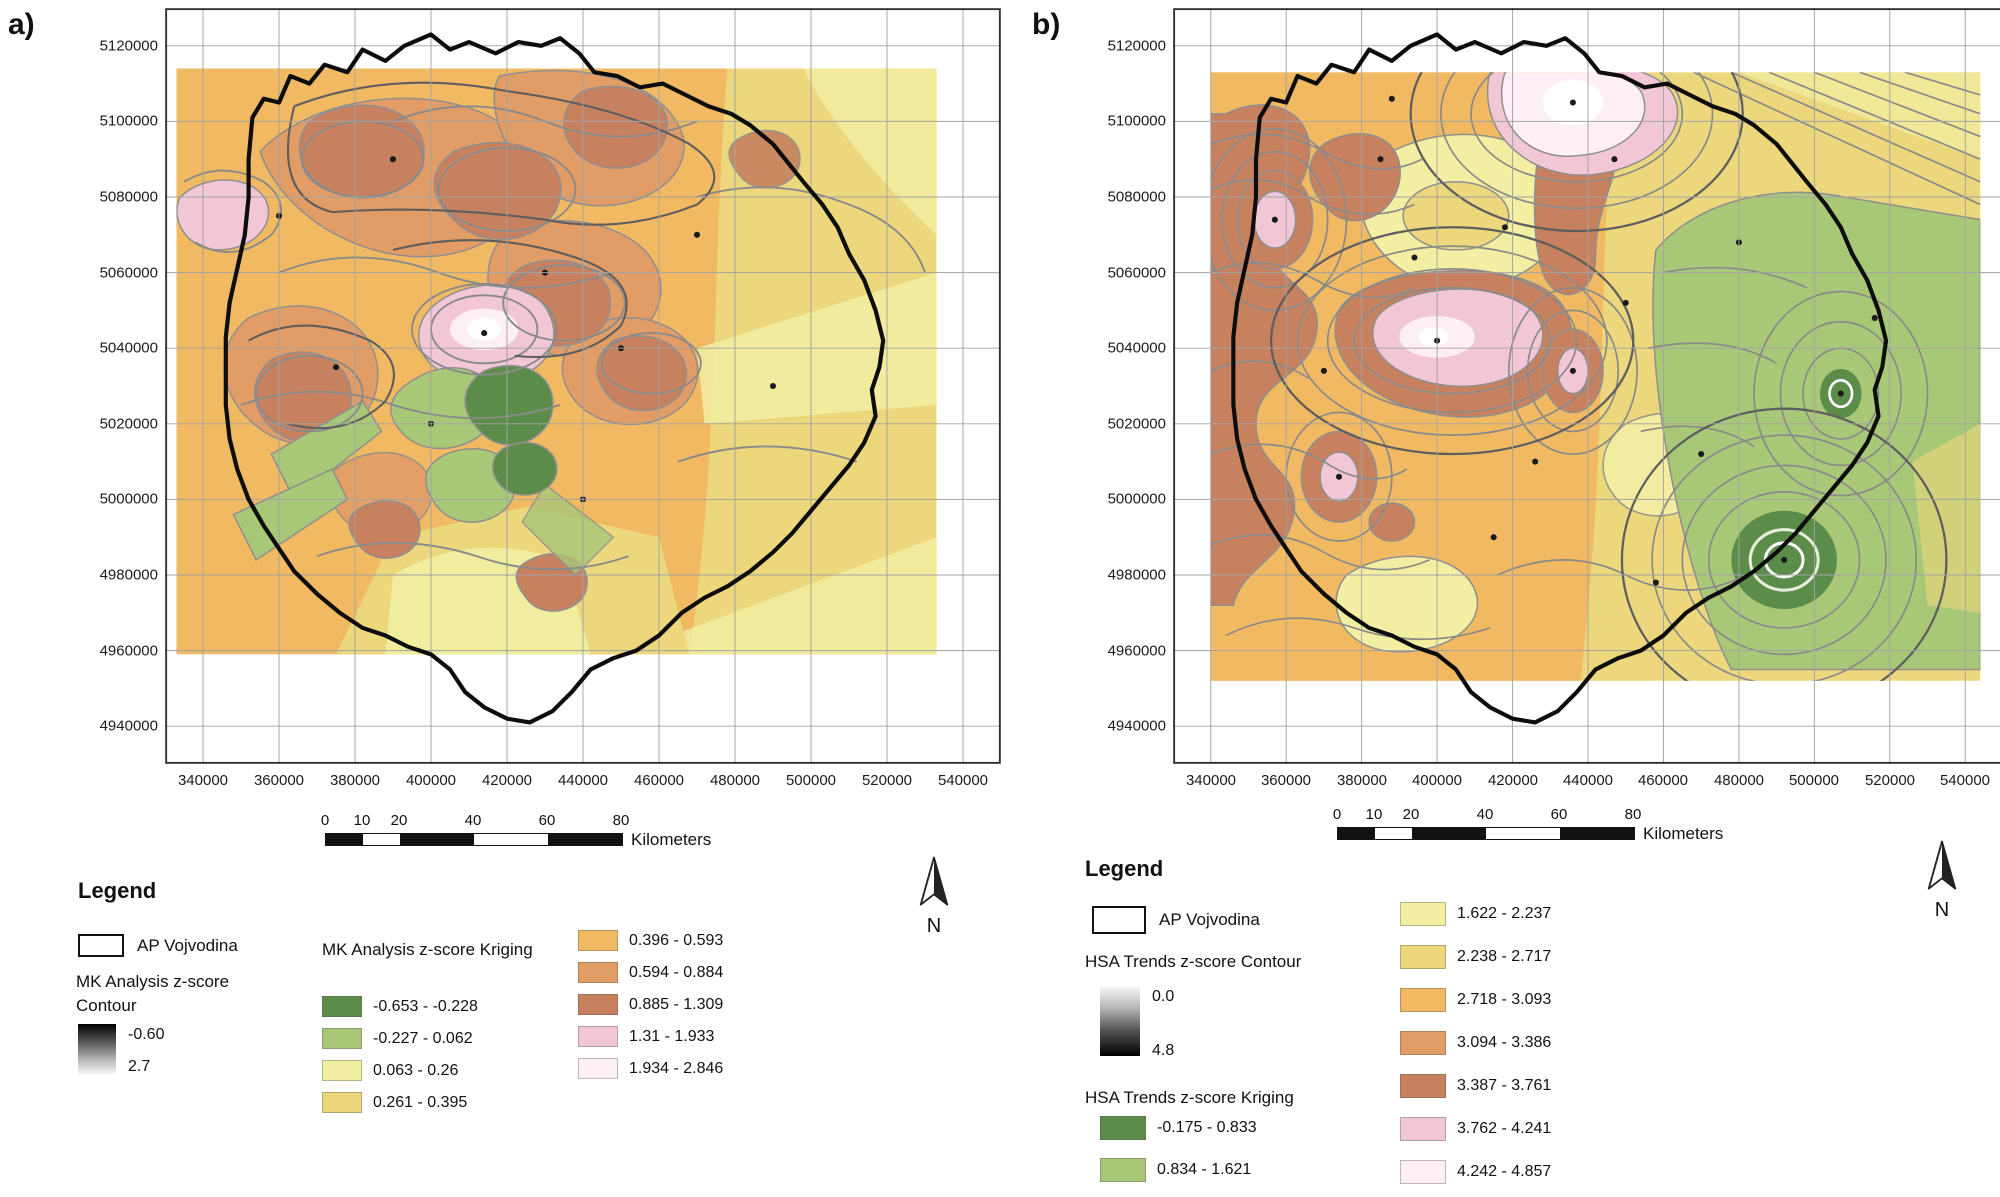 This screenshot has height=1197, width=2000. What do you see at coordinates (146, 1034) in the screenshot?
I see `contour-min-label: -0.60` at bounding box center [146, 1034].